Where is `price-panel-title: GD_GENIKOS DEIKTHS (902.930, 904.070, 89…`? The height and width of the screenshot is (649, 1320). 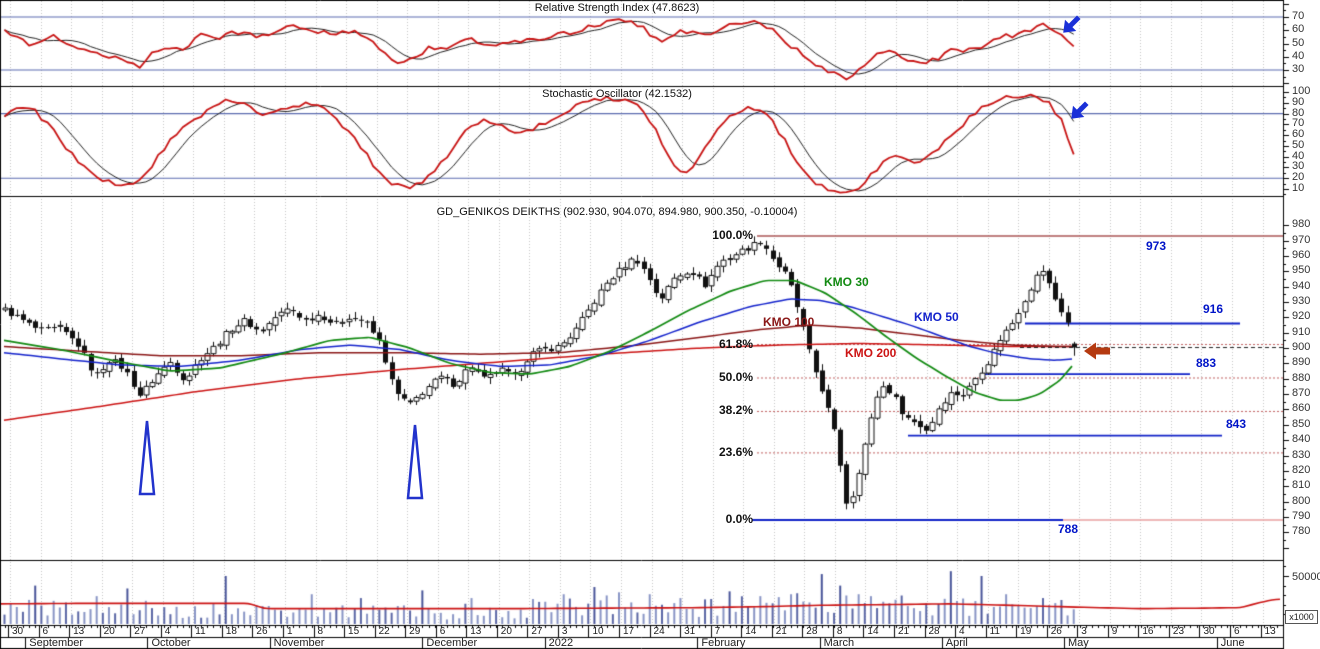
price-panel-title: GD_GENIKOS DEIKTHS (902.930, 904.070, 89… is located at coordinates (617, 212).